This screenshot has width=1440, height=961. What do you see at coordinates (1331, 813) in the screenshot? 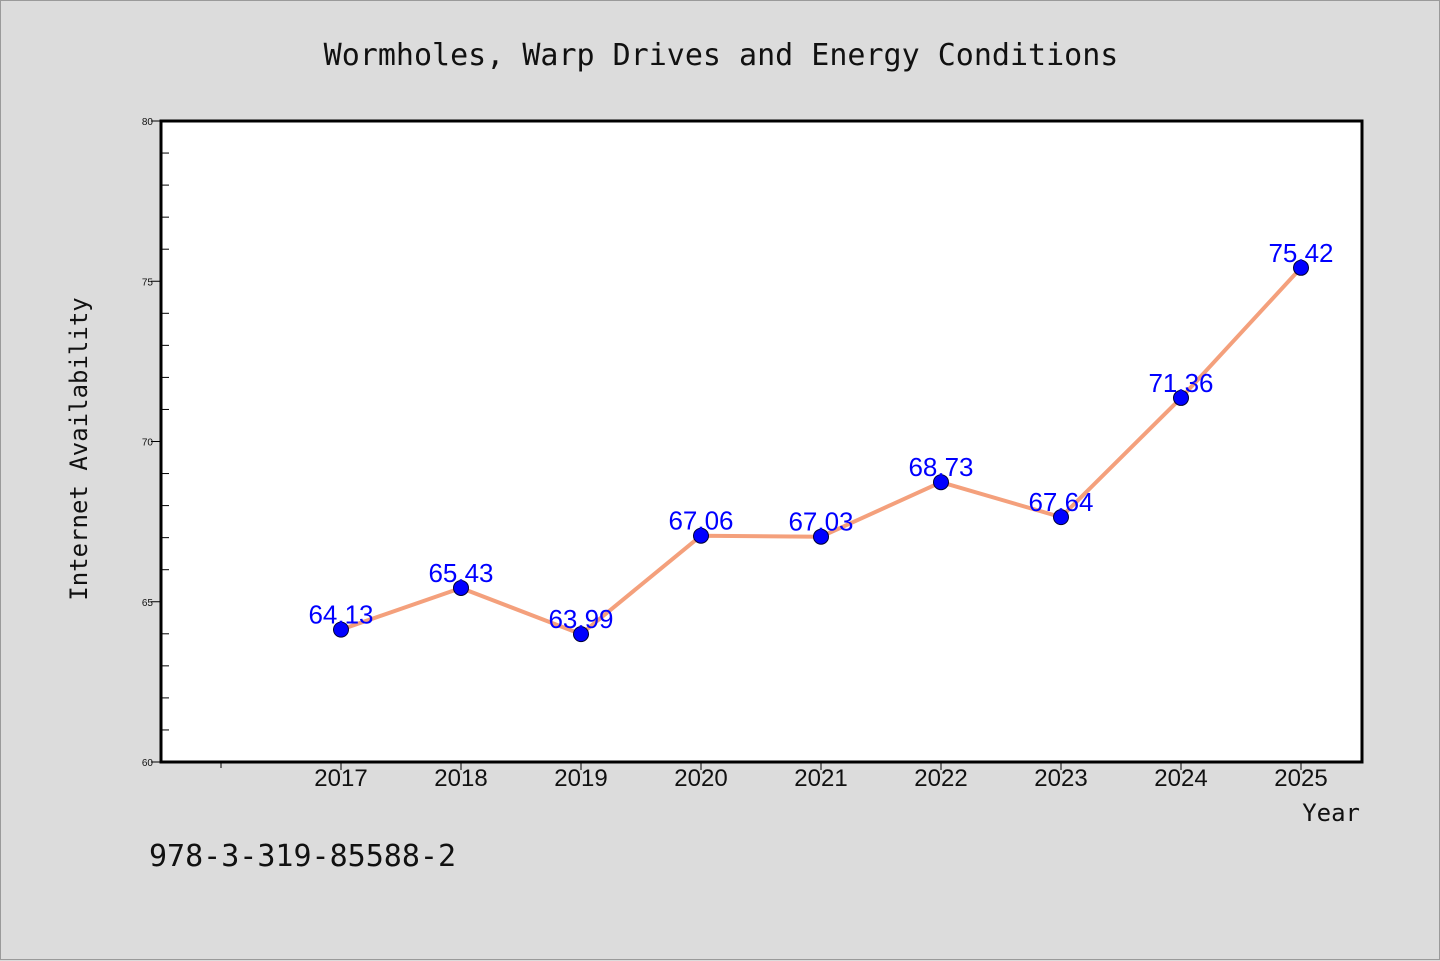
I see `x-axis-label: Year` at bounding box center [1331, 813].